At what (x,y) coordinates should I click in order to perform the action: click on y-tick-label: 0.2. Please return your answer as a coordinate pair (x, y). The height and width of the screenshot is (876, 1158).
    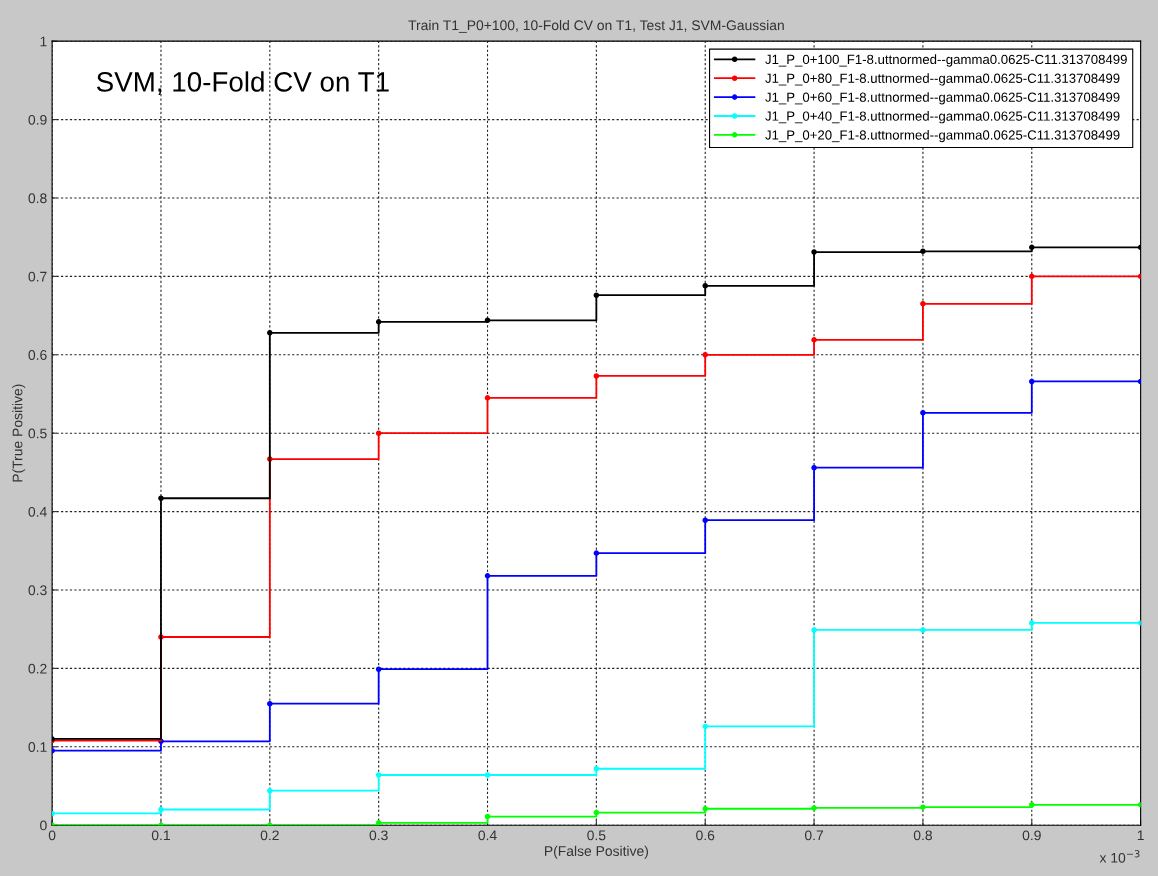
    Looking at the image, I should click on (37, 668).